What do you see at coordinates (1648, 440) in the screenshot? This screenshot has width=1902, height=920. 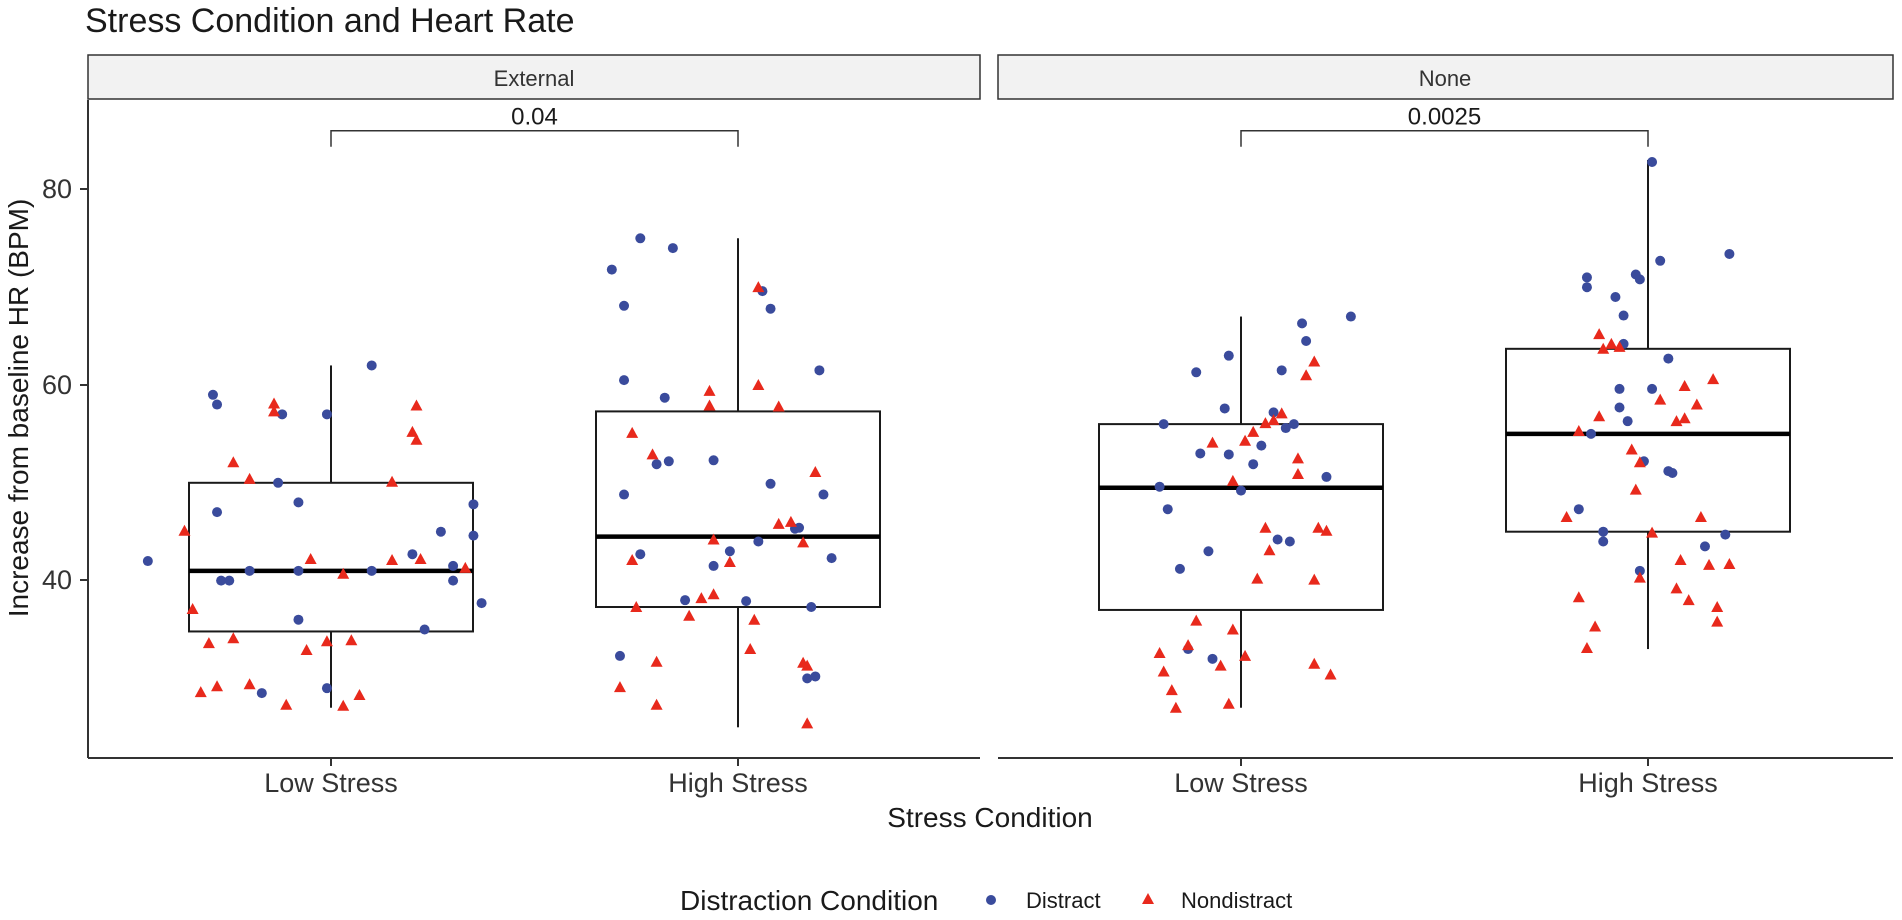 I see `box-none-high-stress` at bounding box center [1648, 440].